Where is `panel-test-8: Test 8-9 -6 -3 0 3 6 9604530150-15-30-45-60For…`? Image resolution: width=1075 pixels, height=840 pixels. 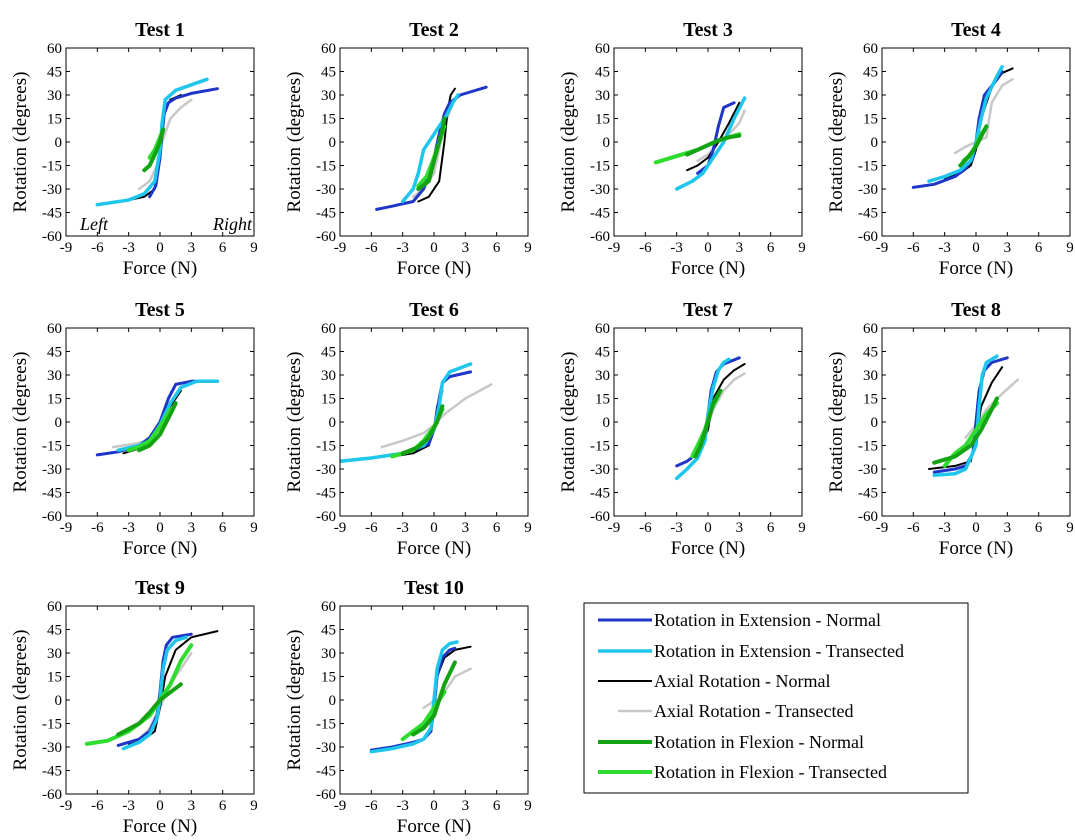
panel-test-8: Test 8-9 -6 -3 0 3 6 9604530150-15-30-45-60For… is located at coordinates (950, 429).